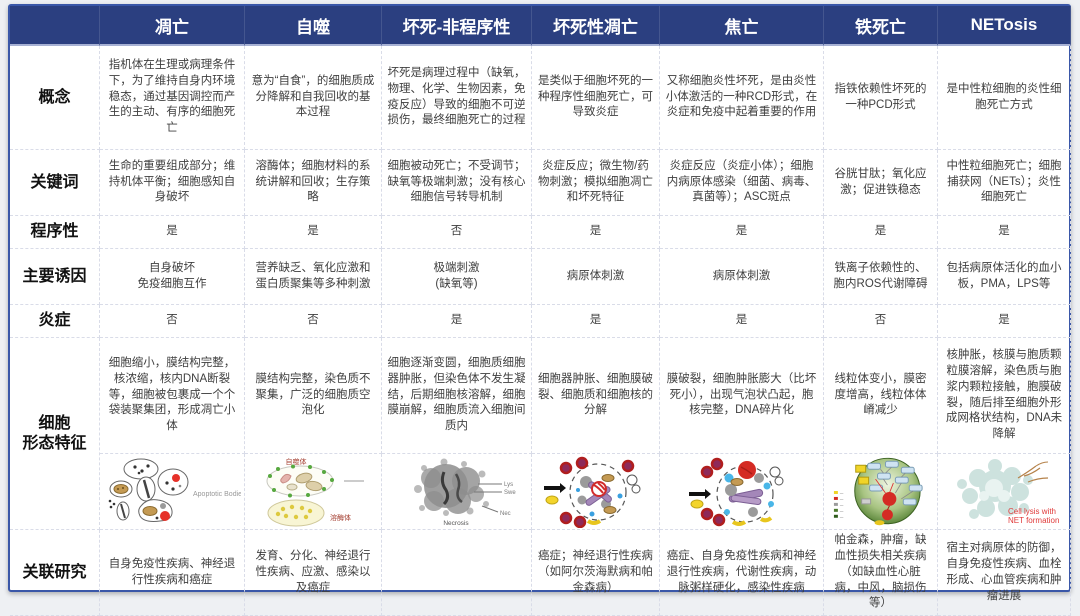  I want to click on row-label-keywords: 关键词, so click(55, 183).